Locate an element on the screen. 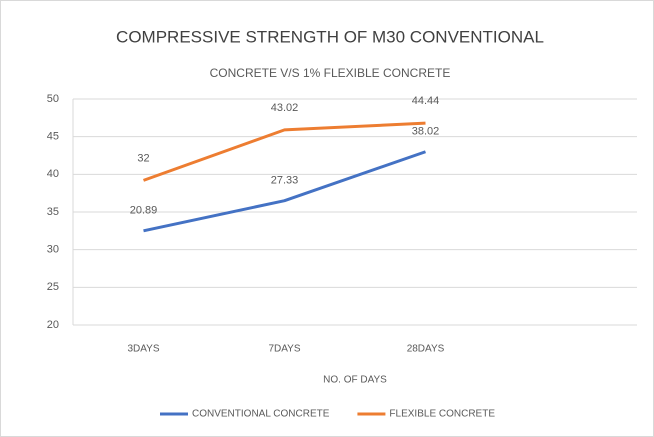  y-tick-label: 30 is located at coordinates (53, 250).